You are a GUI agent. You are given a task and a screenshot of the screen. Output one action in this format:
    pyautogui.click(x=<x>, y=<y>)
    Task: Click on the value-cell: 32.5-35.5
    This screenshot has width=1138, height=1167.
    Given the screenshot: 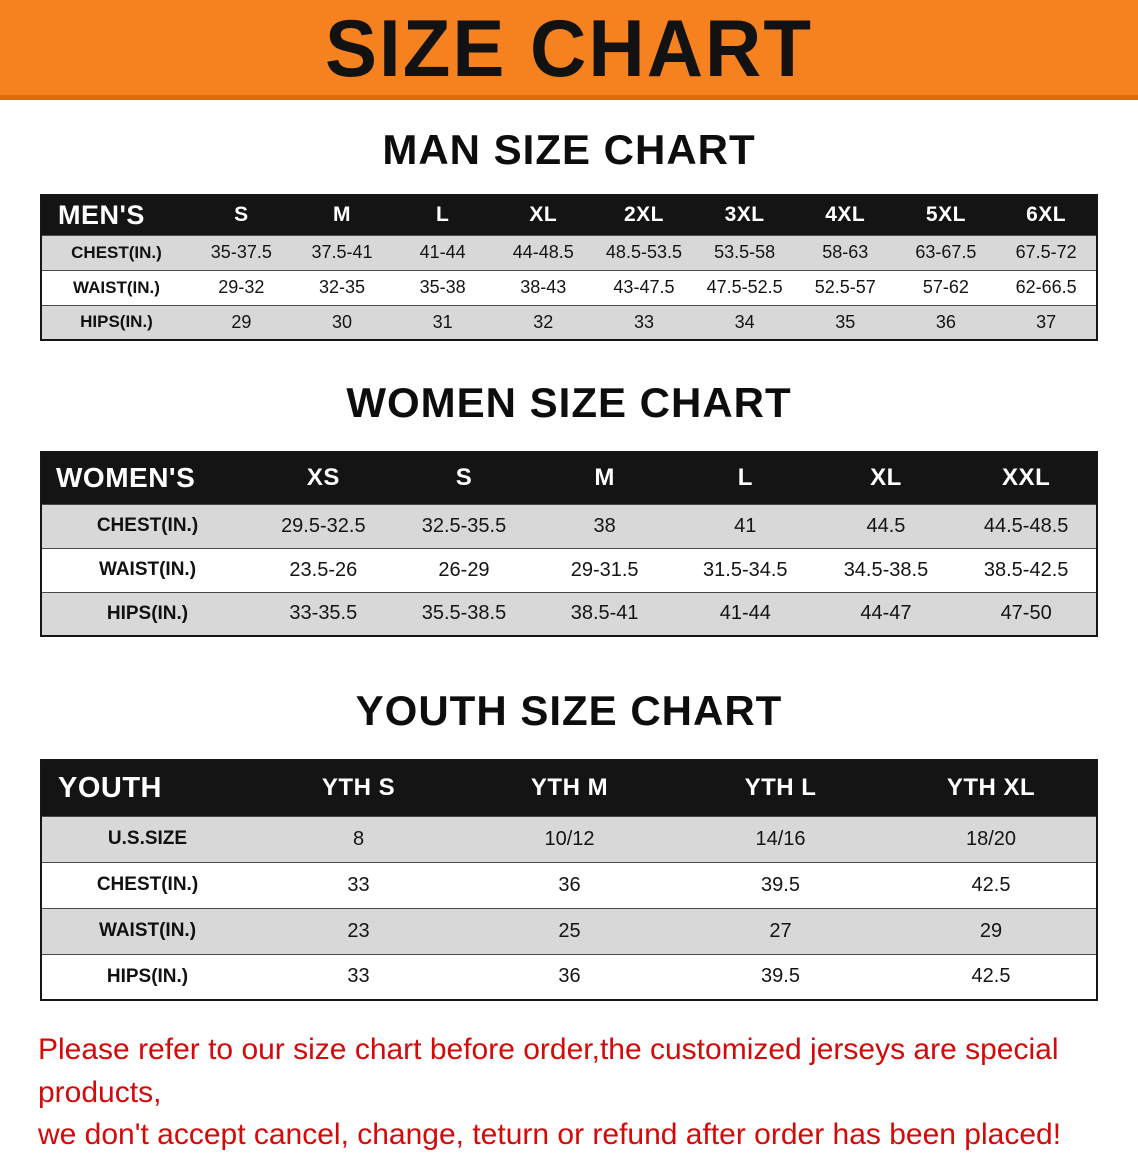 What is the action you would take?
    pyautogui.click(x=464, y=525)
    